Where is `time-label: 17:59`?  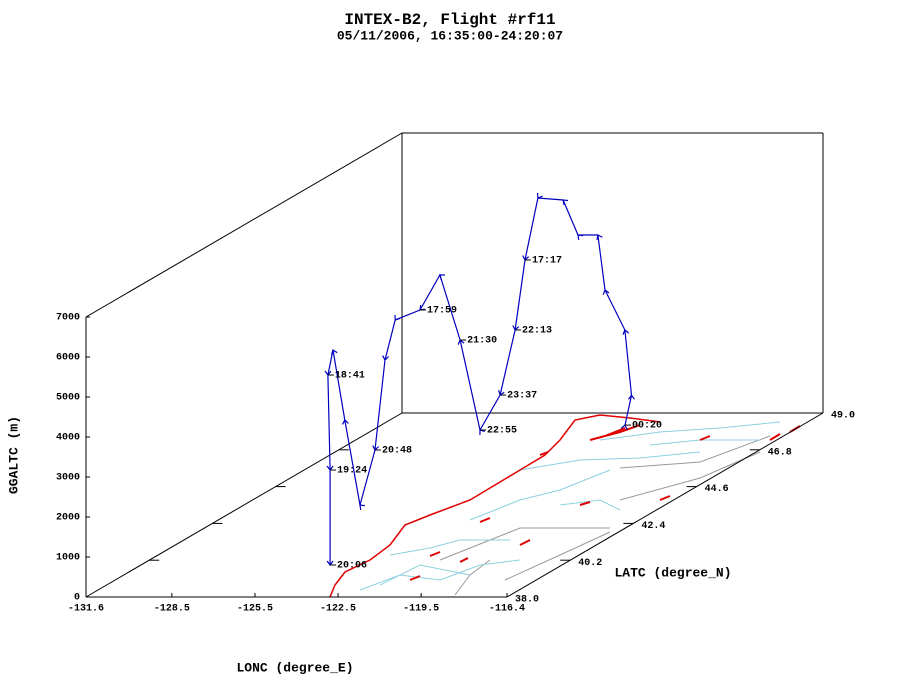
time-label: 17:59 is located at coordinates (442, 311).